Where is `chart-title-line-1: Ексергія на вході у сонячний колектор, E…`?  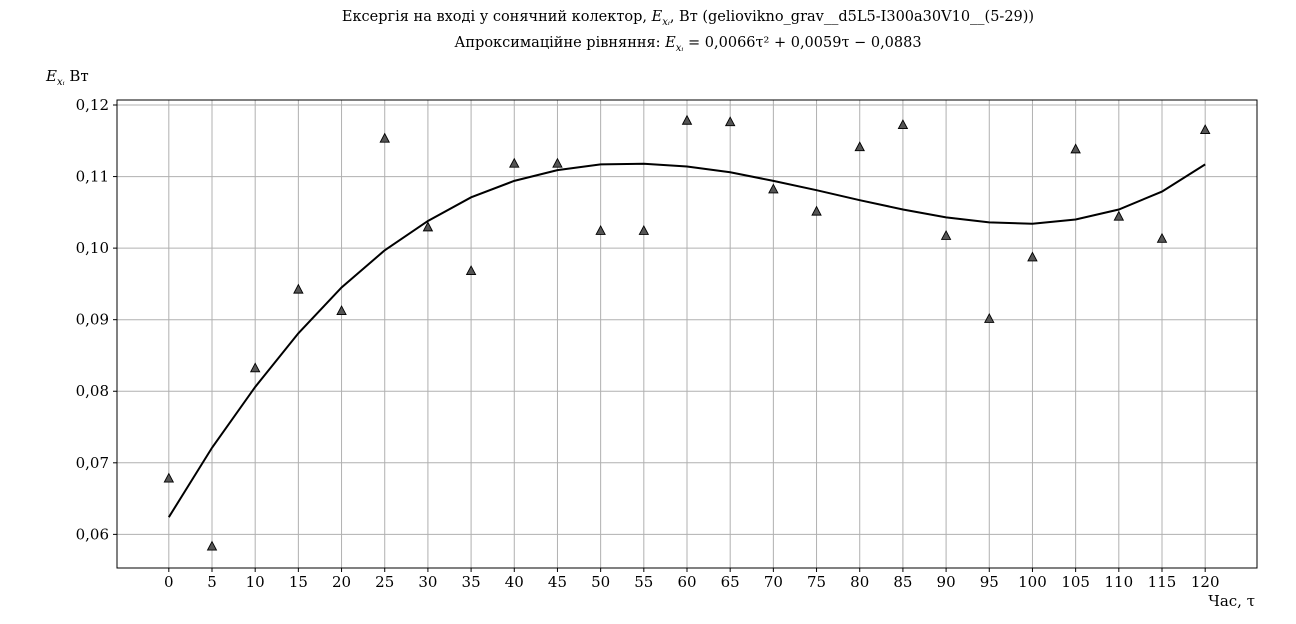
chart-title-line-1: Ексергія на вході у сонячний колектор, E… is located at coordinates (688, 18).